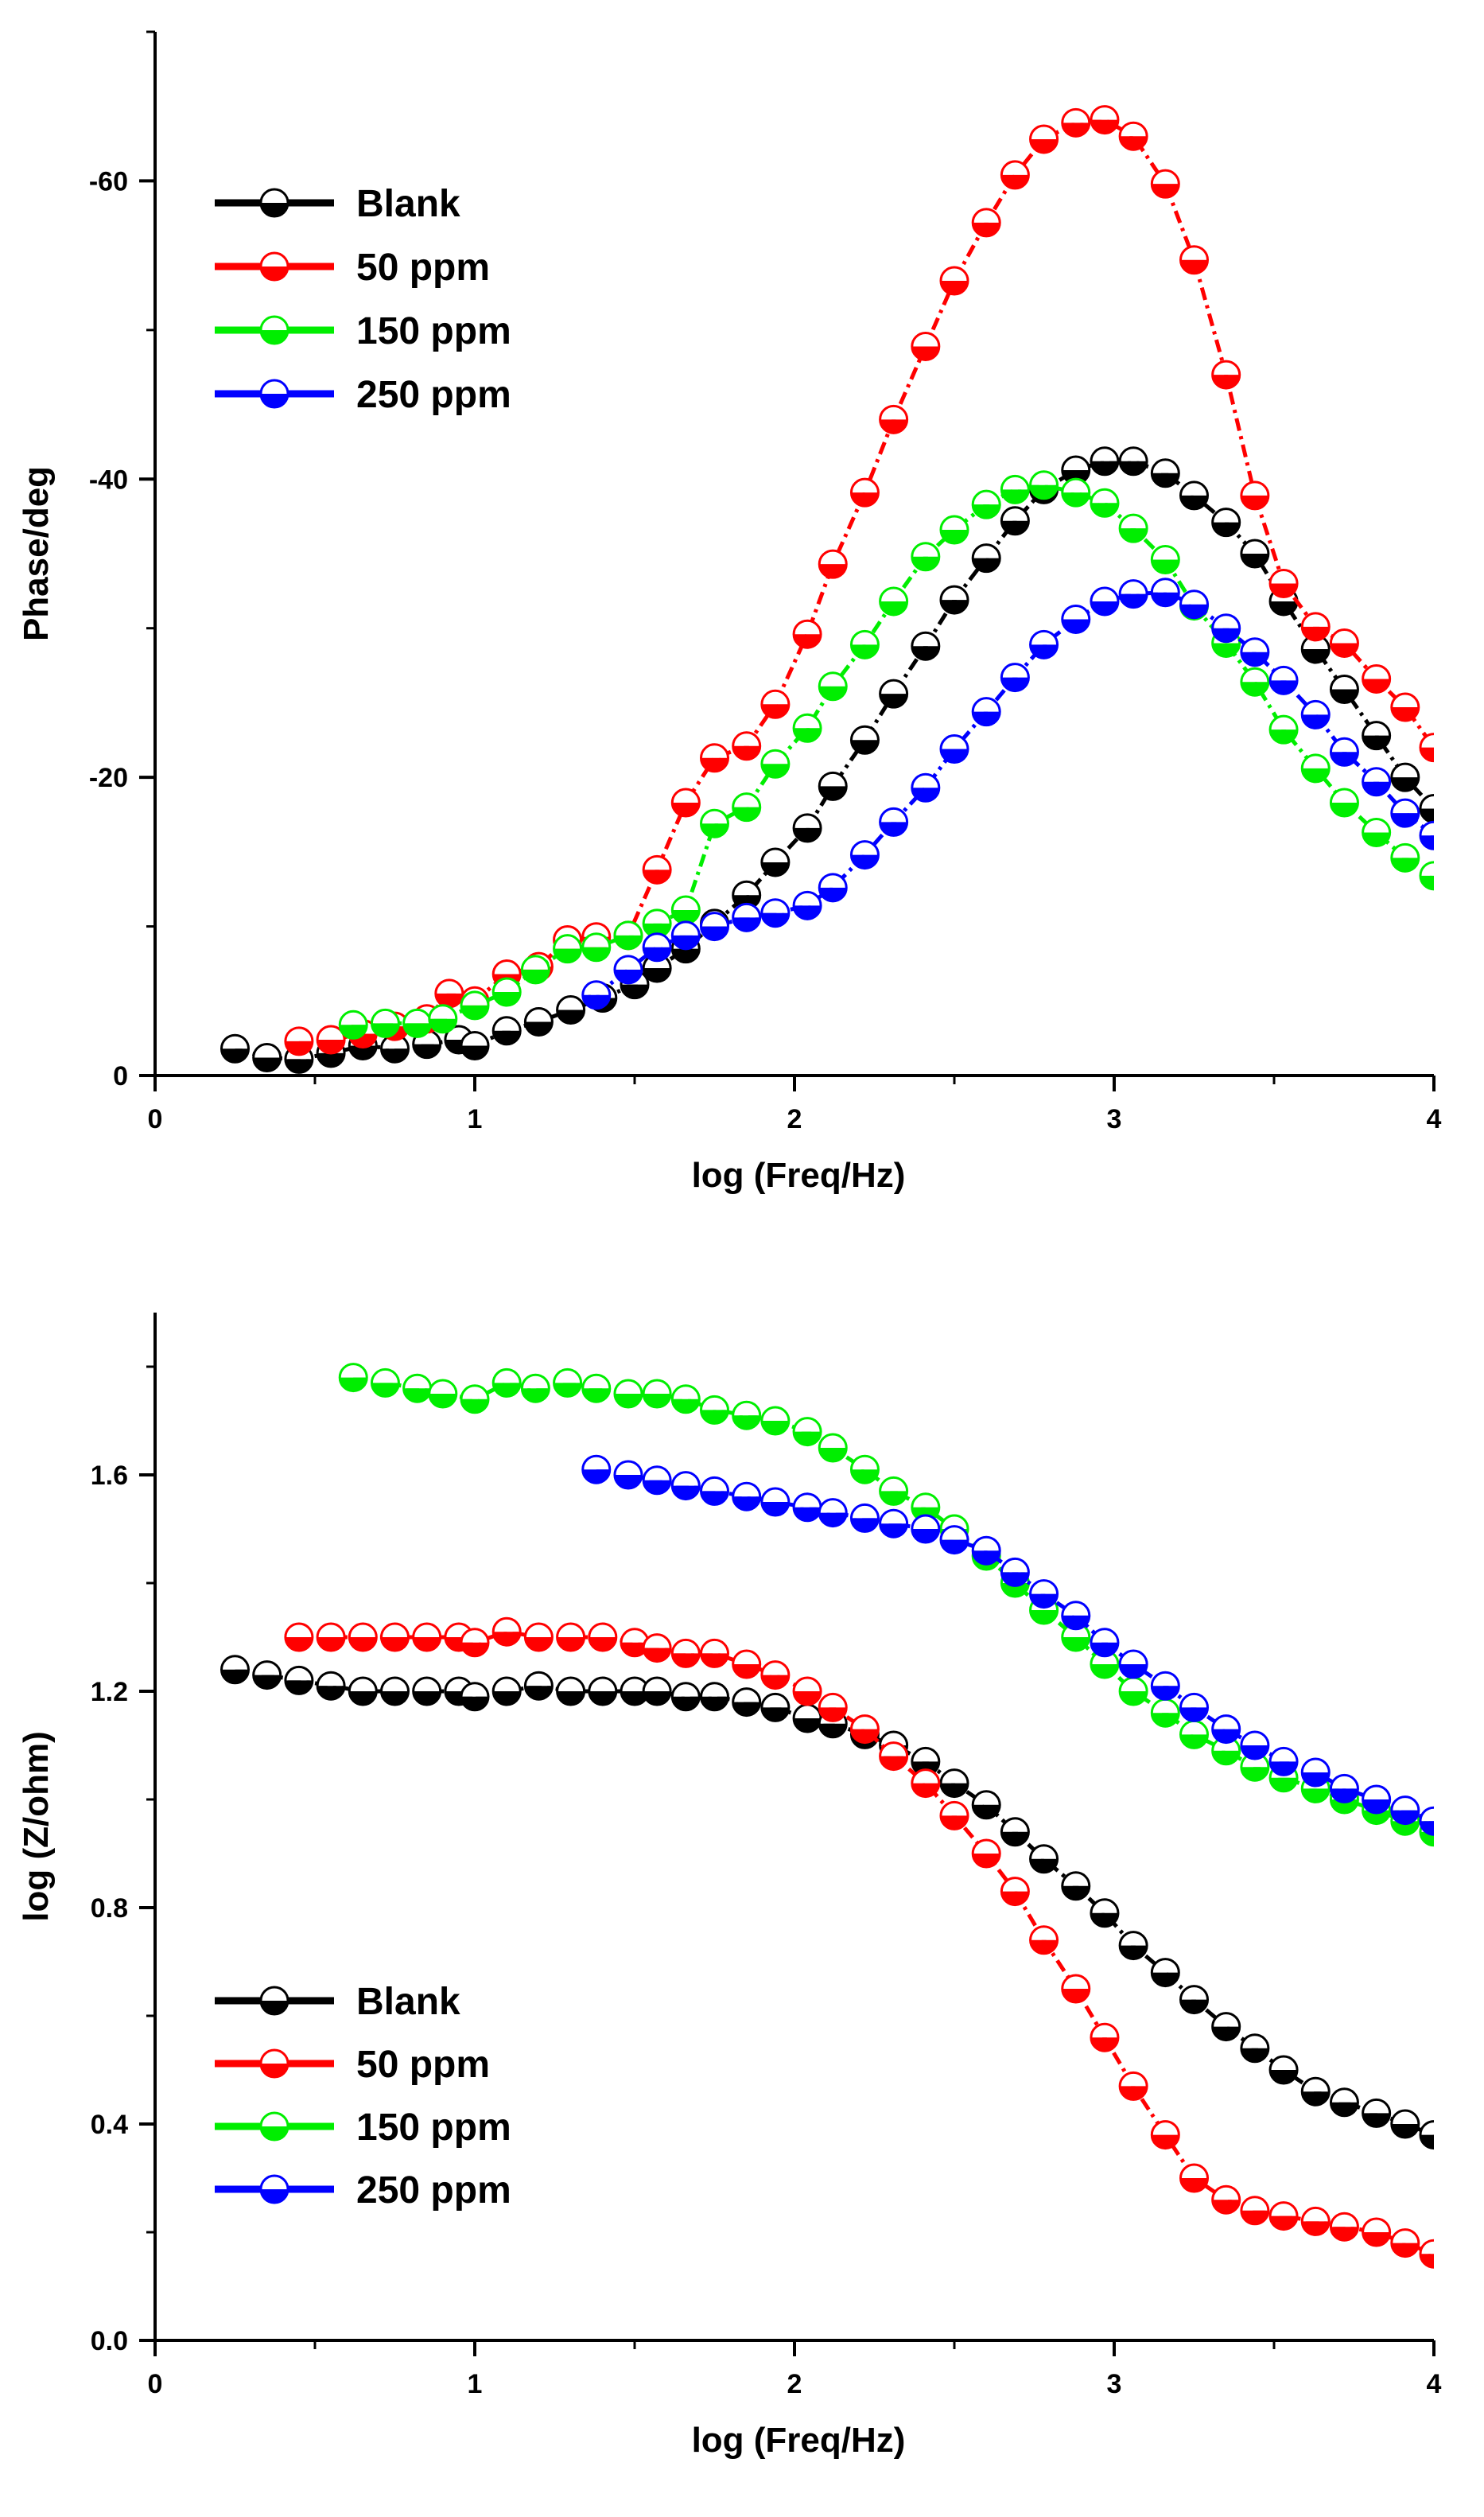 The image size is (1484, 2517). I want to click on legend-label: 250 ppm, so click(433, 2190).